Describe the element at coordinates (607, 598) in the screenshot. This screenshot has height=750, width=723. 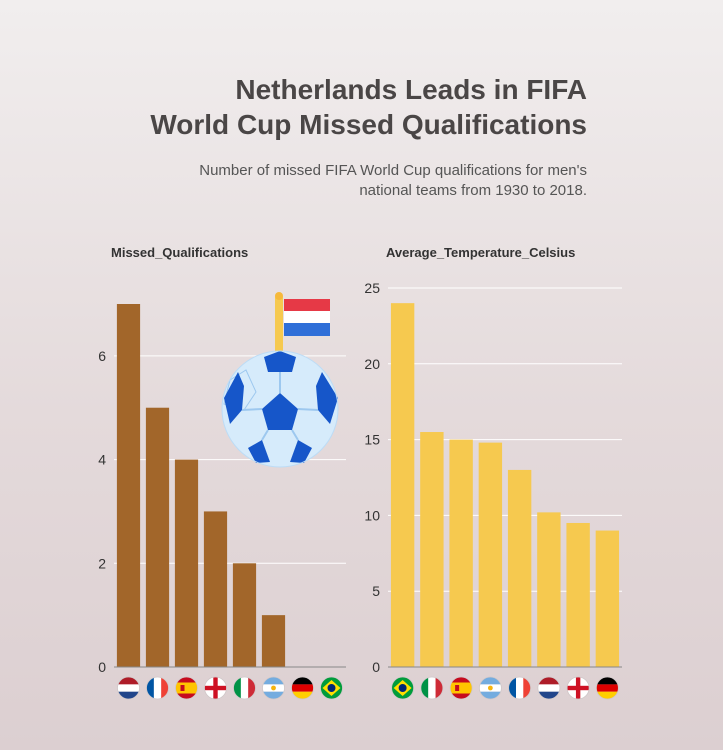
I see `bar-germany` at that location.